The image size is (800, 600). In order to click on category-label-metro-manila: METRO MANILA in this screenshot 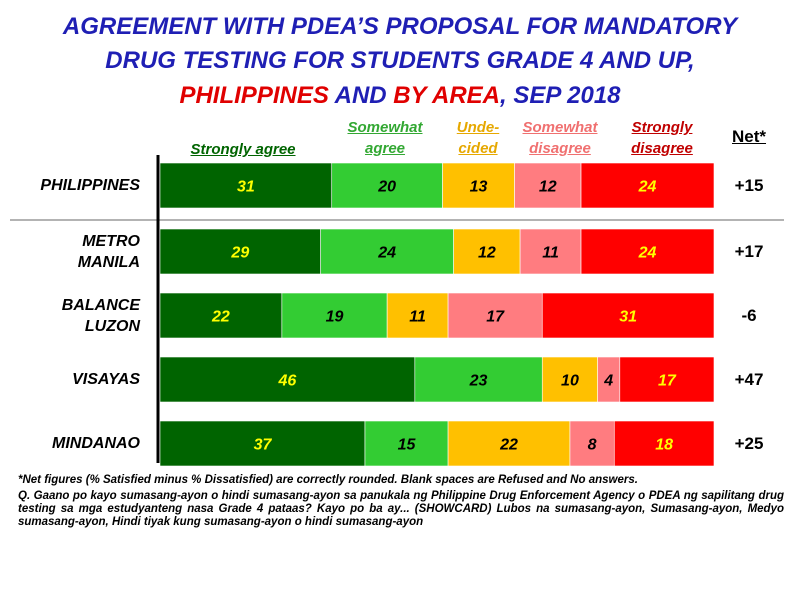, I will do `click(70, 252)`.